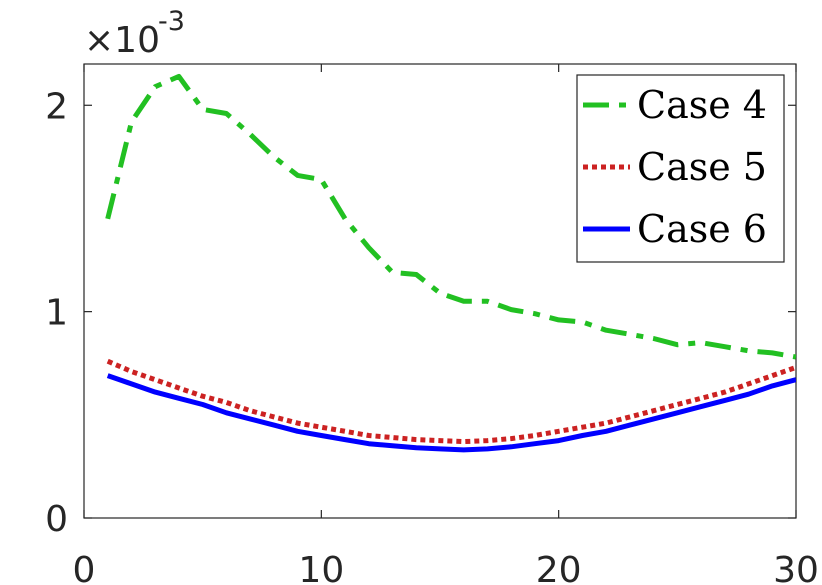  Describe the element at coordinates (702, 229) in the screenshot. I see `legend-label: Case 6` at that location.